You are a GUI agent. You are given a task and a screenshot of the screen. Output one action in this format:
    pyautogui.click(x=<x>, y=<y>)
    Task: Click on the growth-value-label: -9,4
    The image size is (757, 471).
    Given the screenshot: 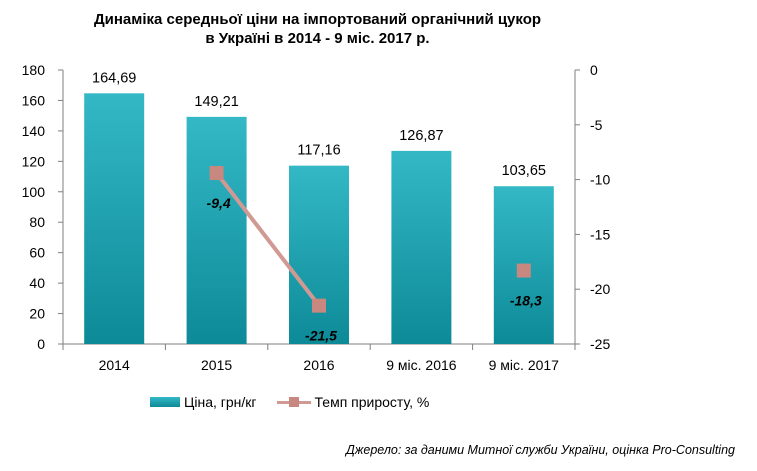 What is the action you would take?
    pyautogui.click(x=219, y=203)
    